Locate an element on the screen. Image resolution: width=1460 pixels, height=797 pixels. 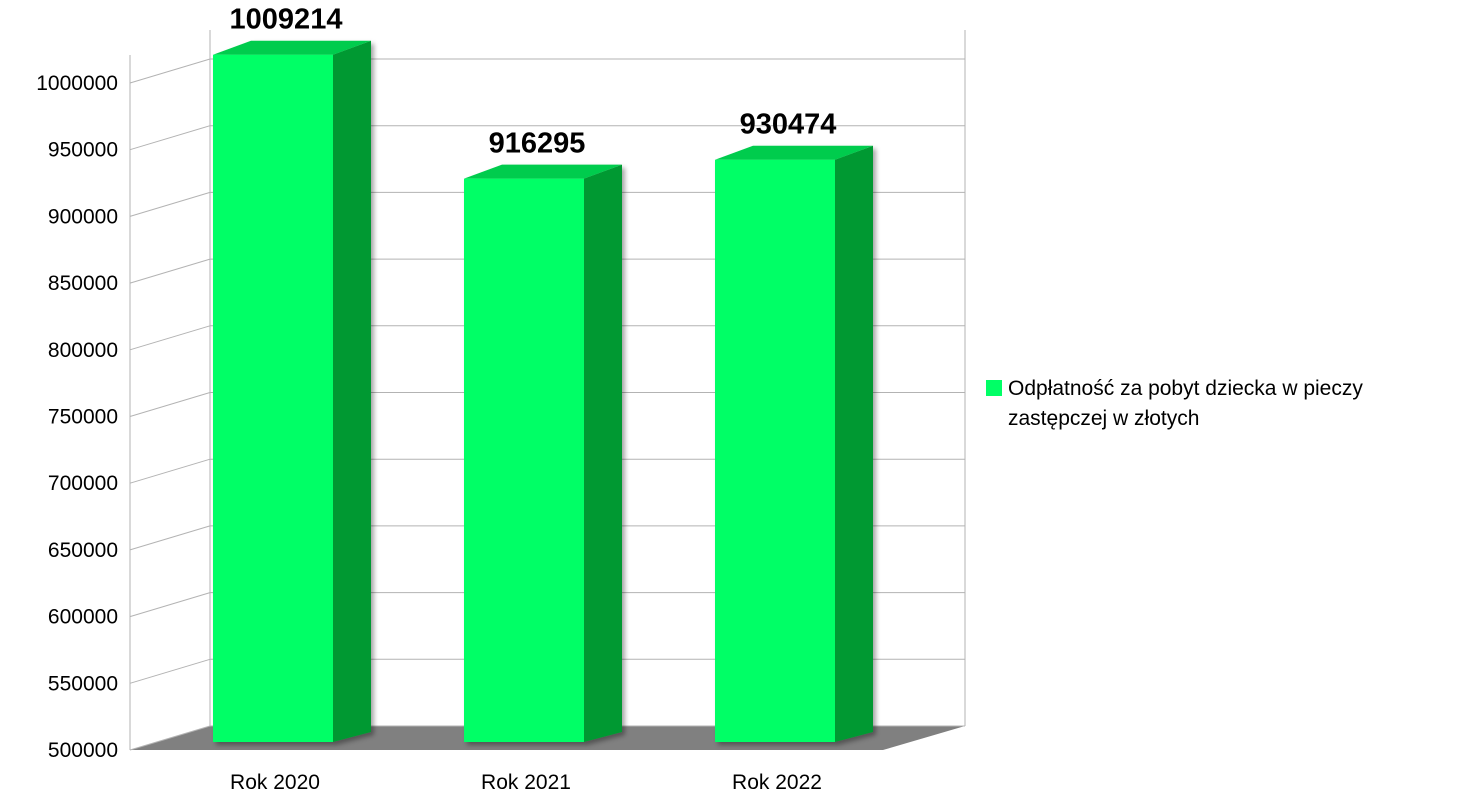
y-tick-label: 500000 is located at coordinates (83, 750).